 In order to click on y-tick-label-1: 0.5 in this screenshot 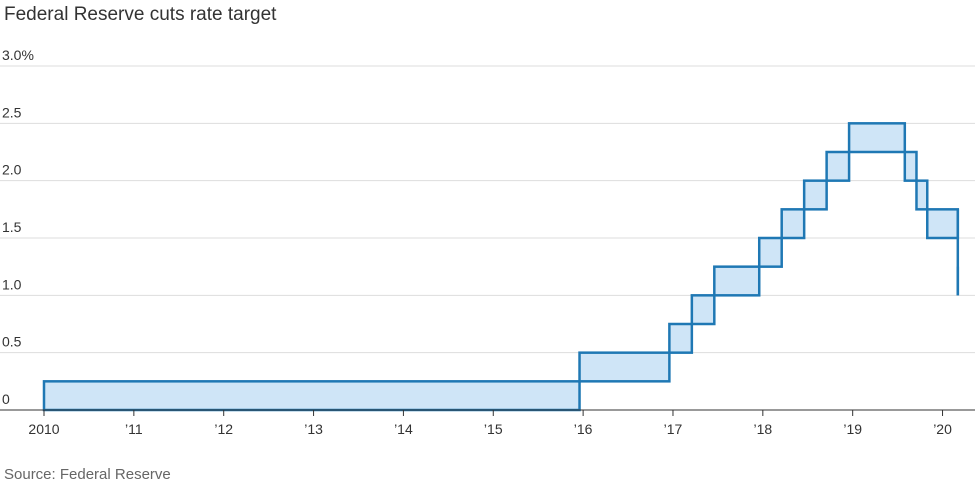, I will do `click(12, 342)`.